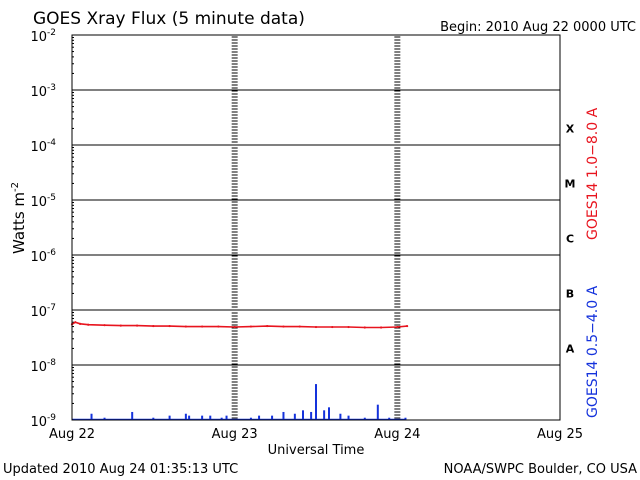  Describe the element at coordinates (15, 187) in the screenshot. I see `y-axis-label-exp: -2` at that location.